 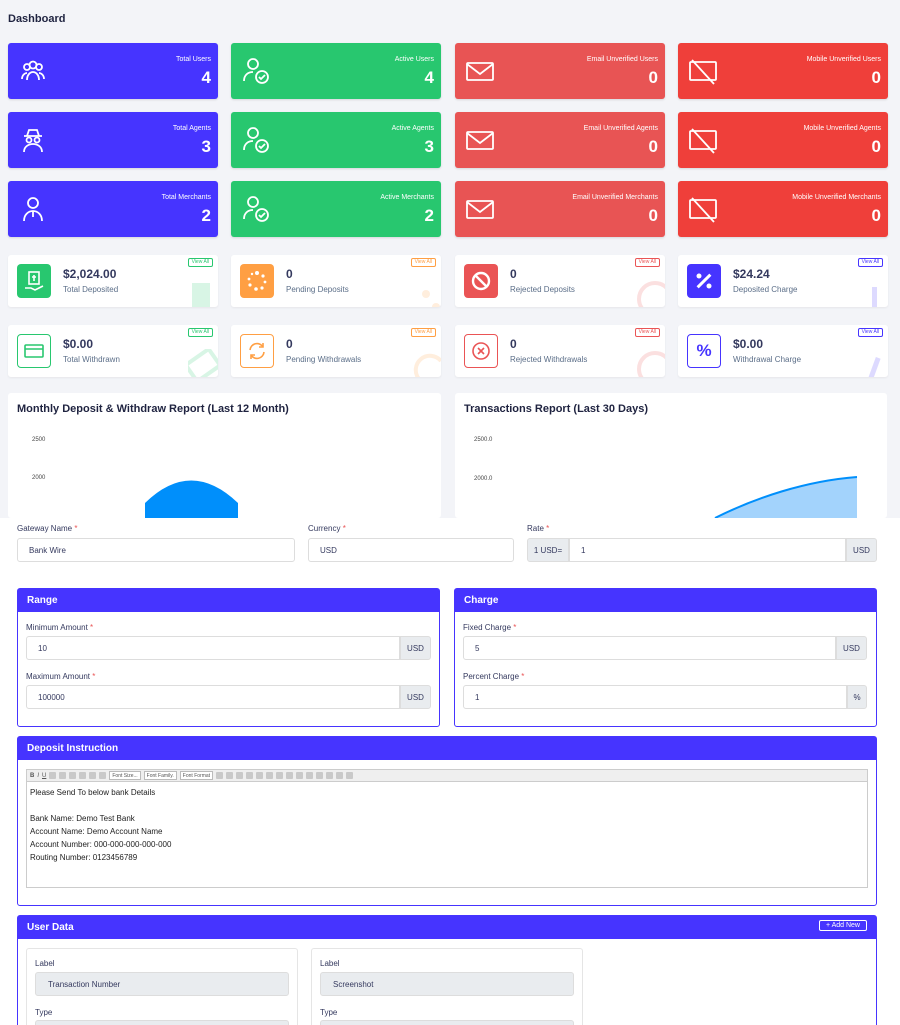 I want to click on underline-icon: U, so click(x=44, y=775).